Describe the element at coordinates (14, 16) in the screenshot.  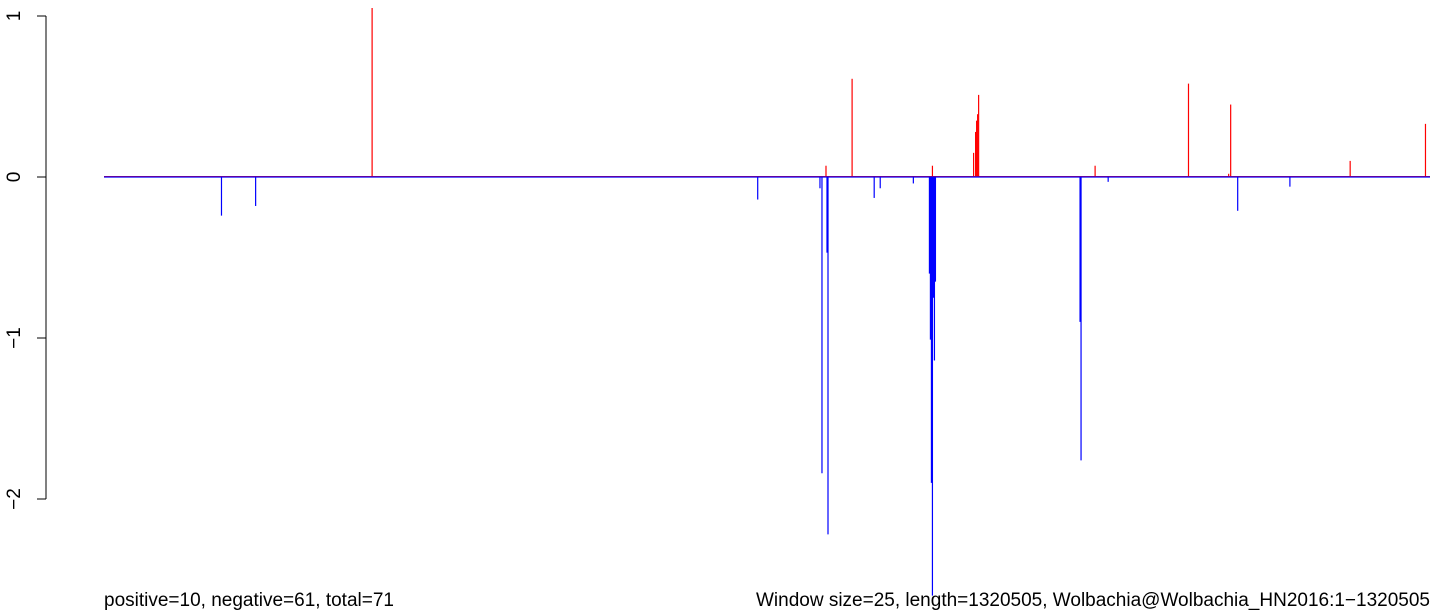
I see `y-tick-label: 1` at that location.